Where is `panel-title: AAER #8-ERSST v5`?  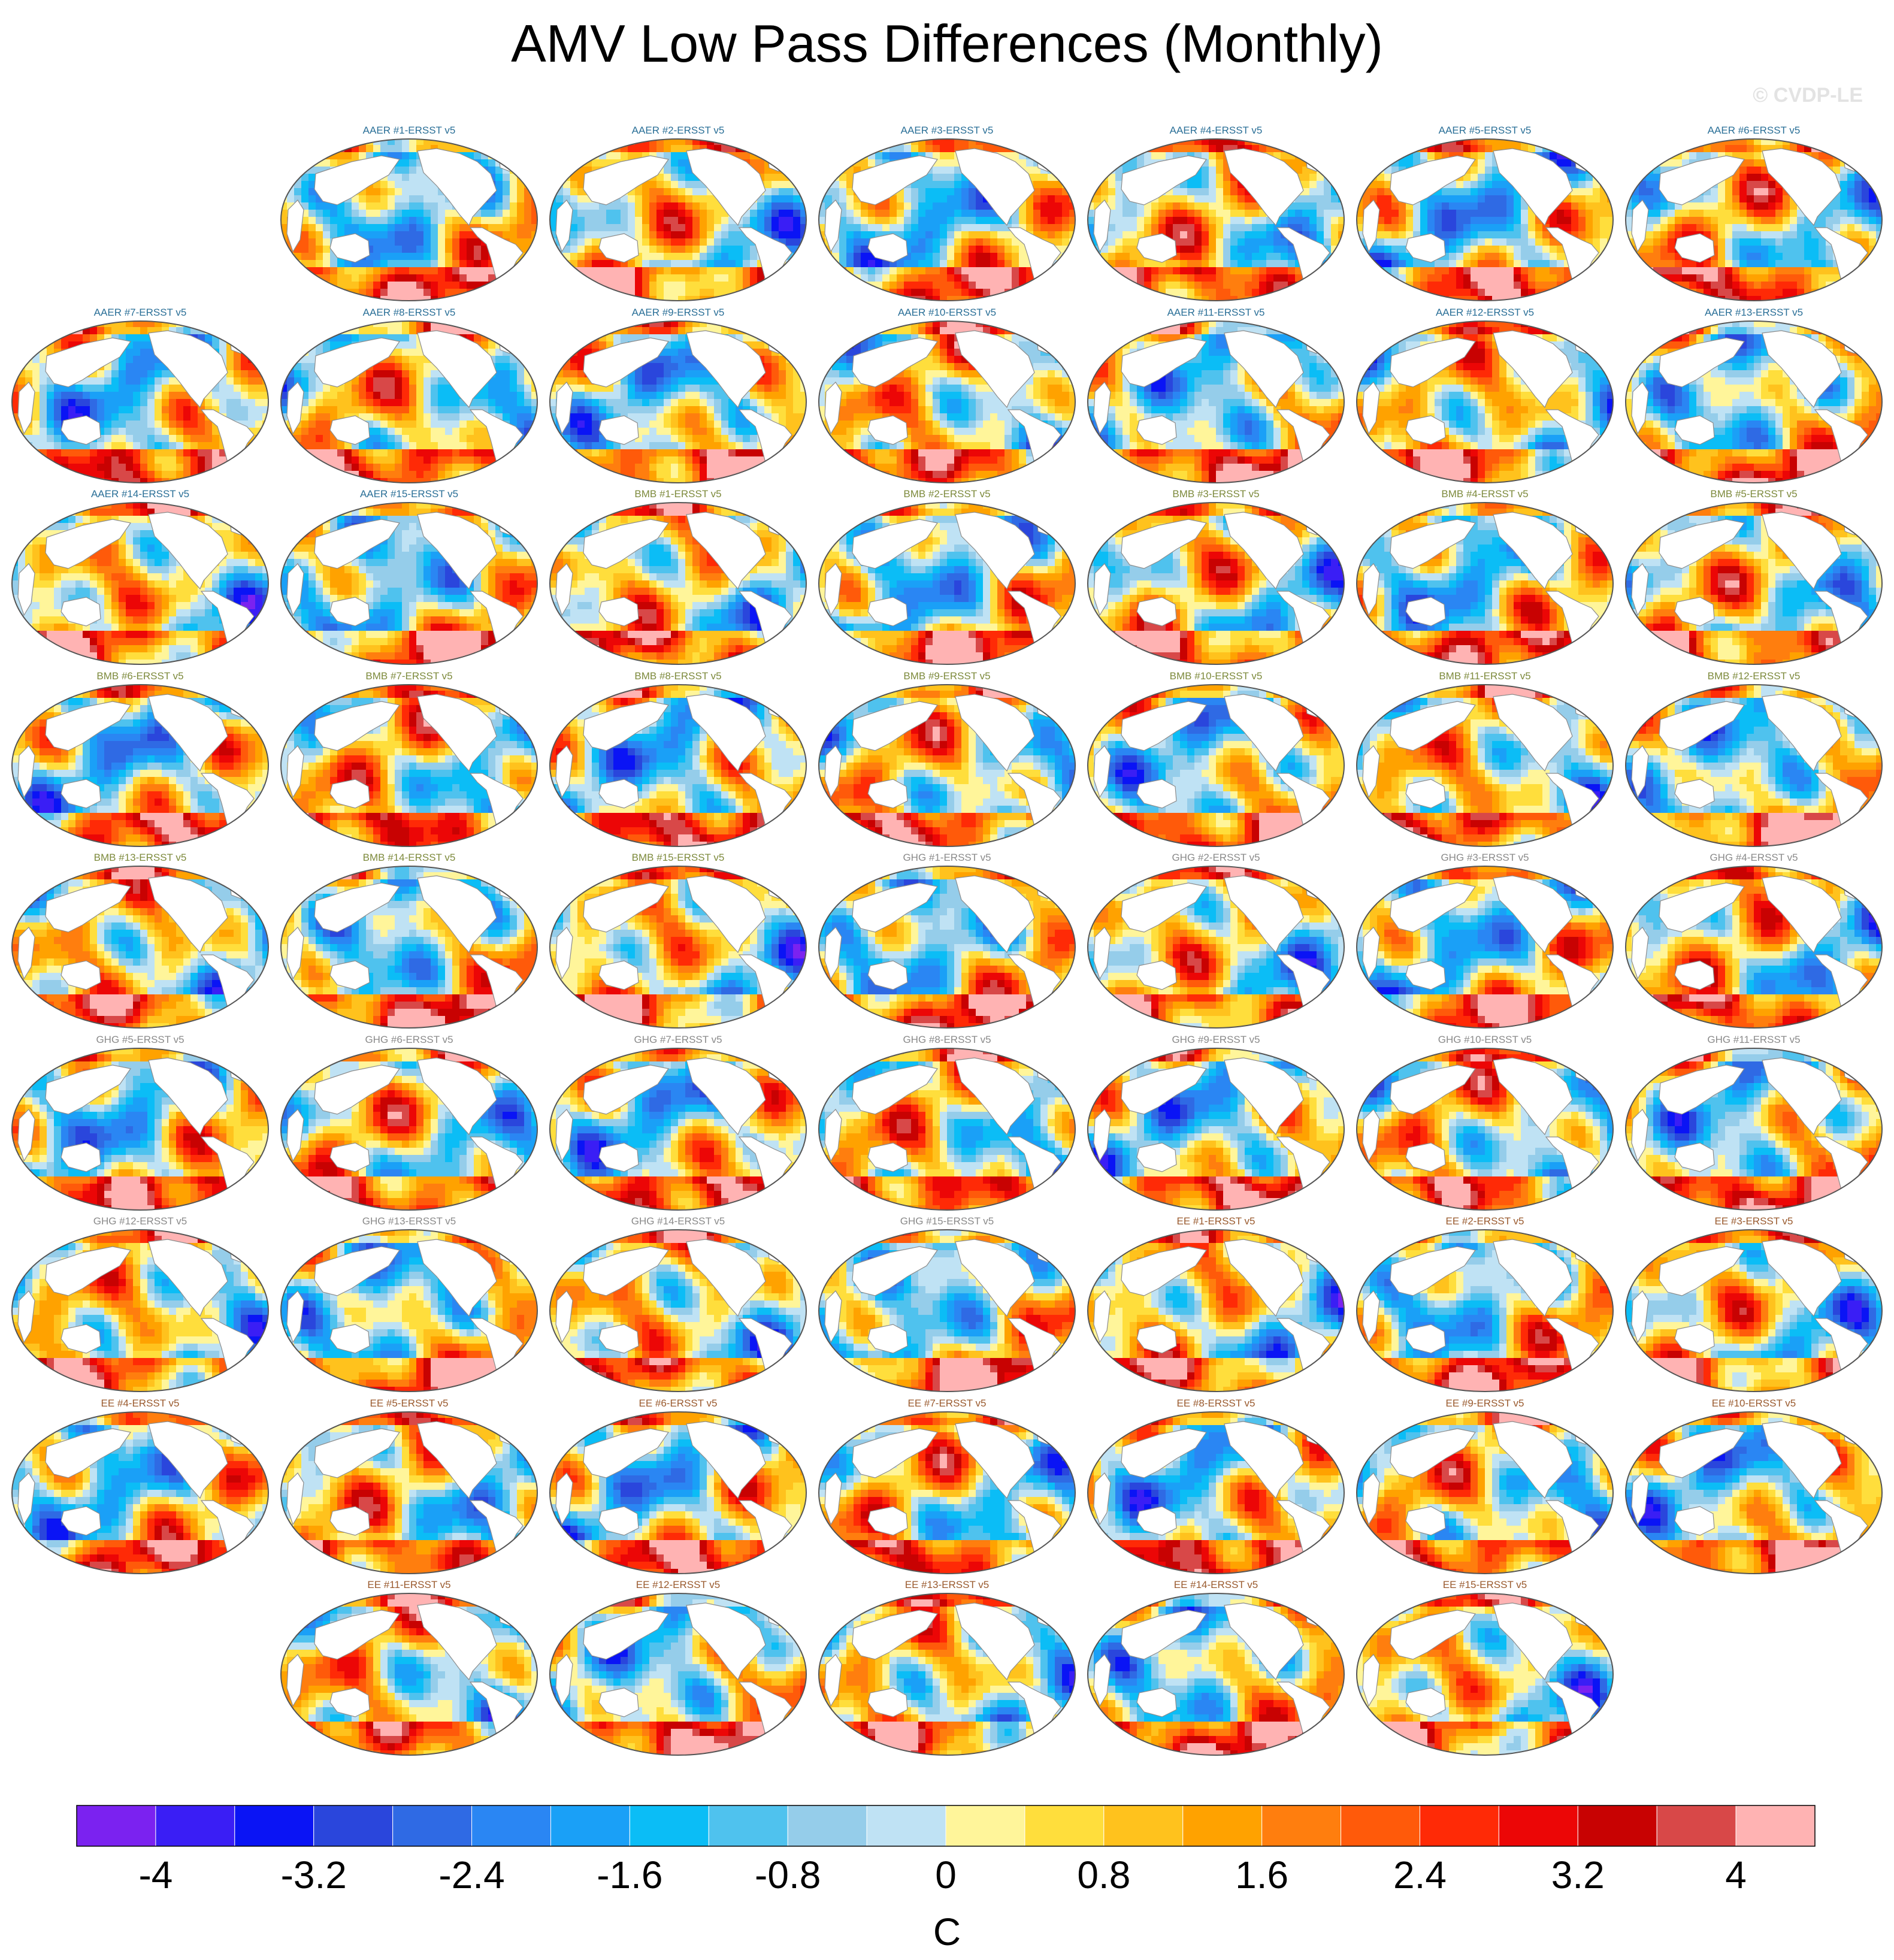 panel-title: AAER #8-ERSST v5 is located at coordinates (409, 313).